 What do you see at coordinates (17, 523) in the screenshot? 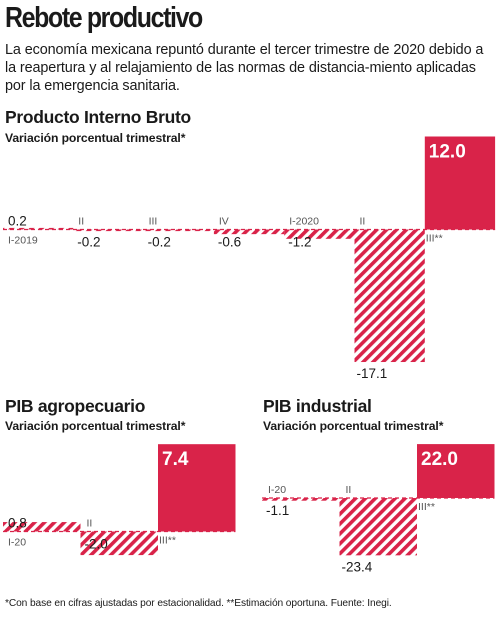
I see `value-label: 0.8` at bounding box center [17, 523].